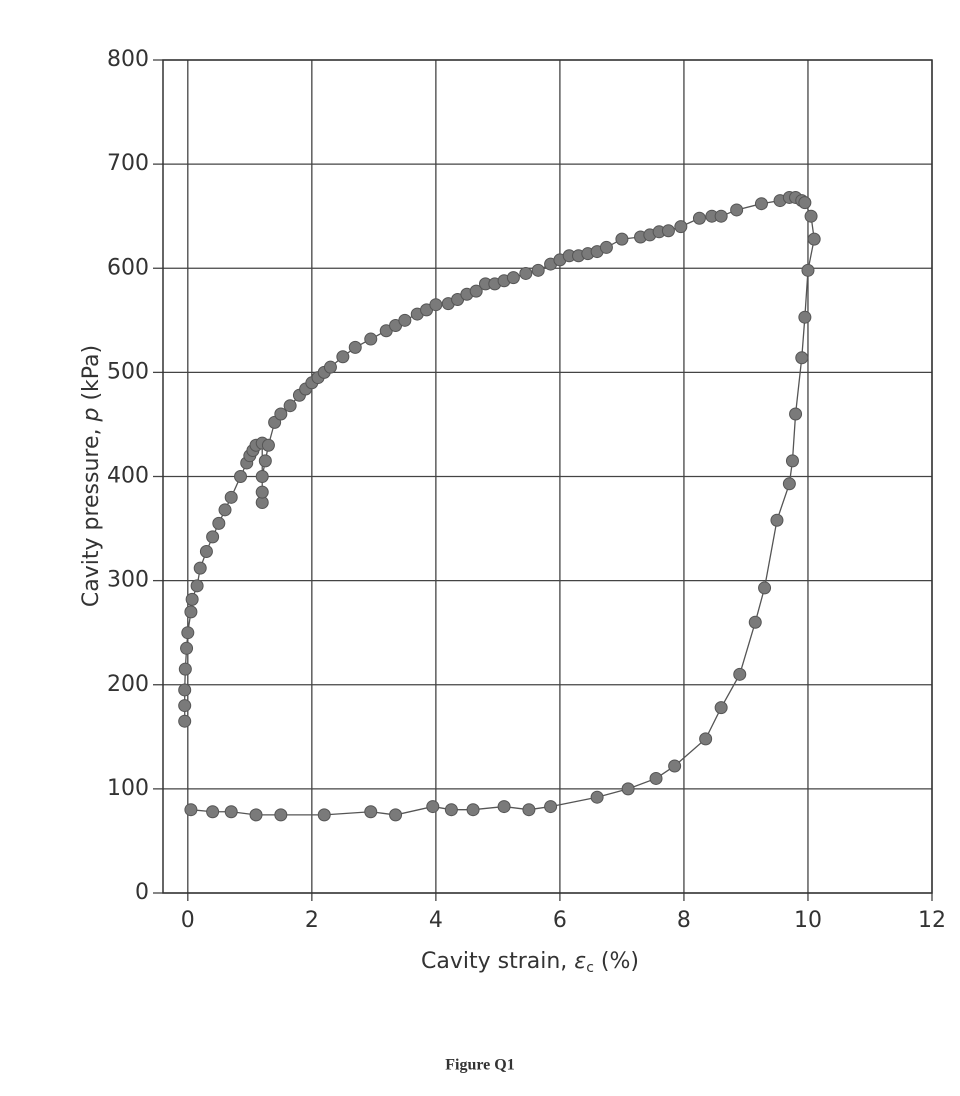 The height and width of the screenshot is (1096, 960). I want to click on y-tick-label: 800, so click(128, 59).